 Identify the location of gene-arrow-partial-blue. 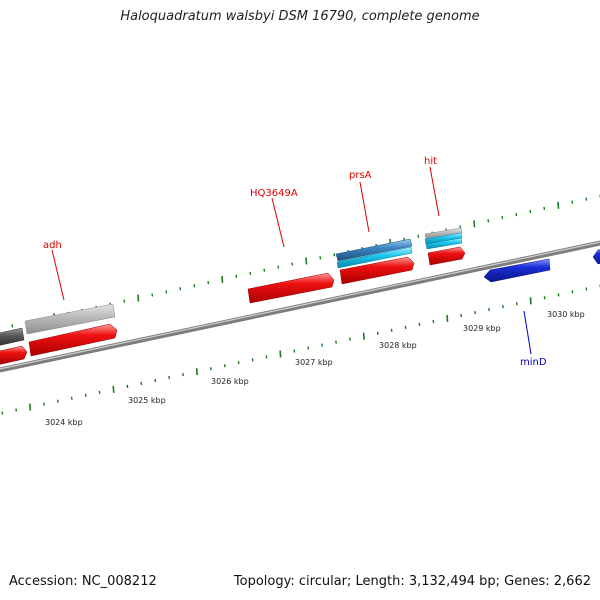
(596, 257).